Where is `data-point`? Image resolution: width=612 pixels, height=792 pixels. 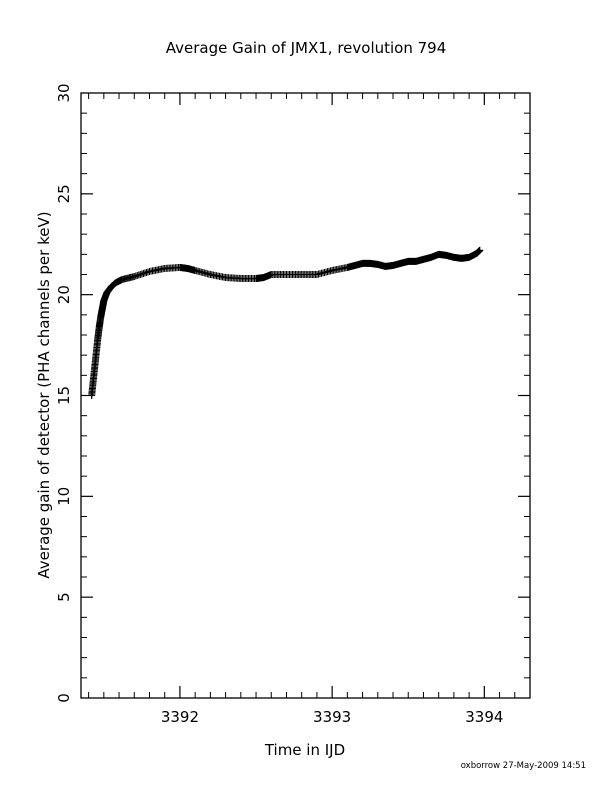 data-point is located at coordinates (480, 250).